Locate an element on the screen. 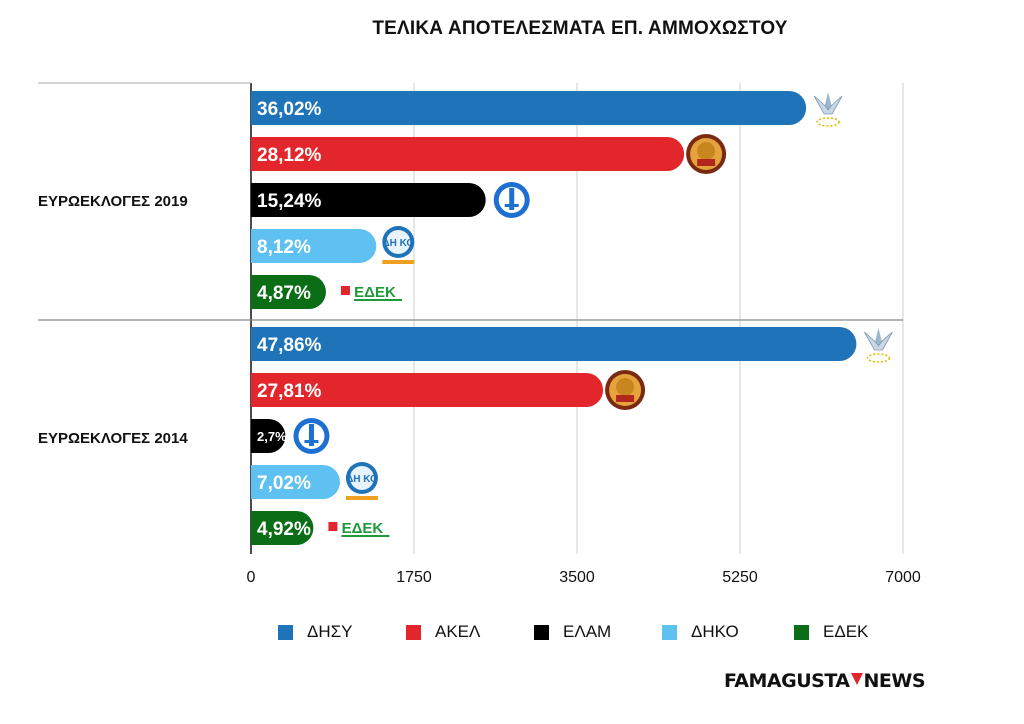 The width and height of the screenshot is (1024, 724). x-tick-label: 5250 is located at coordinates (740, 577).